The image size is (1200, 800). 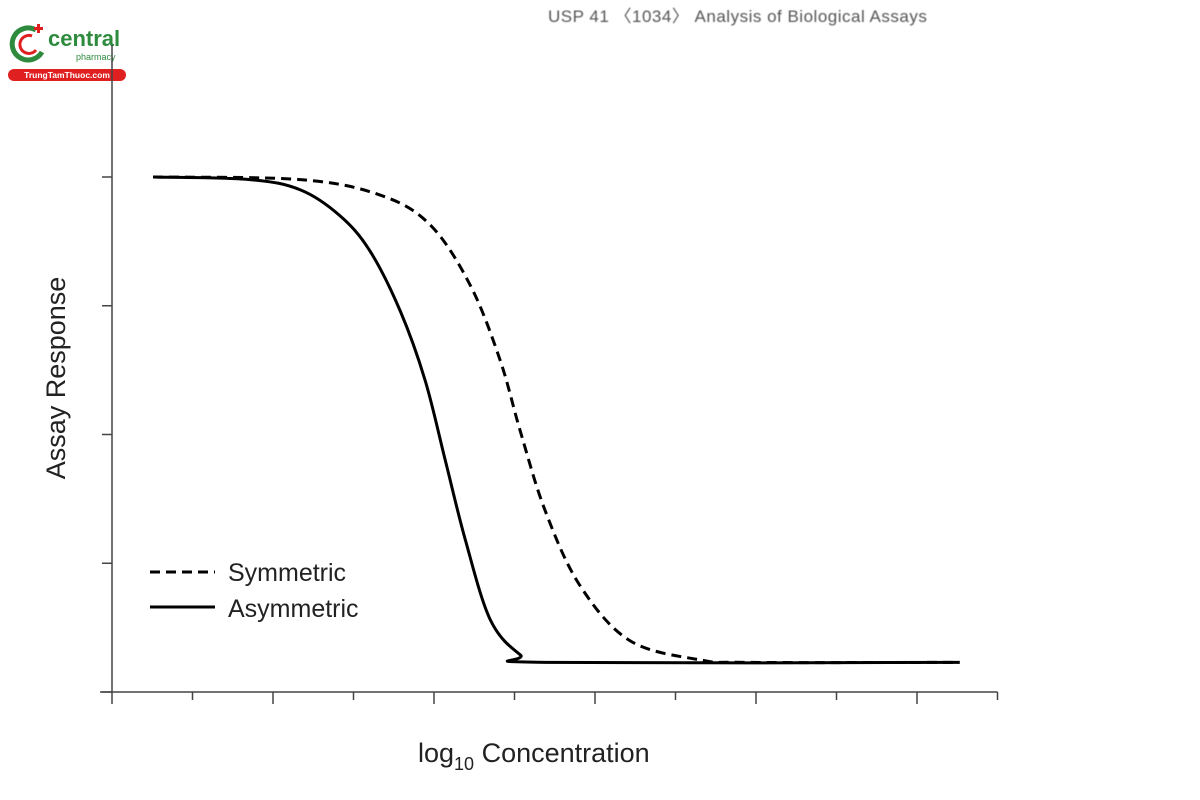 I want to click on y-axis-label: Assay Response, so click(x=56, y=378).